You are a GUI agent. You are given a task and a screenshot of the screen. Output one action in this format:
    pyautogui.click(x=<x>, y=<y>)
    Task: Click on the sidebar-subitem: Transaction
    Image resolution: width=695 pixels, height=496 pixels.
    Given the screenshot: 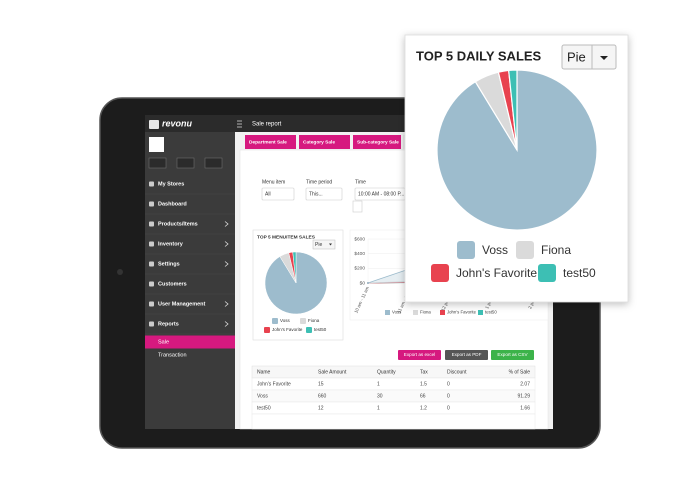 What is the action you would take?
    pyautogui.click(x=172, y=355)
    